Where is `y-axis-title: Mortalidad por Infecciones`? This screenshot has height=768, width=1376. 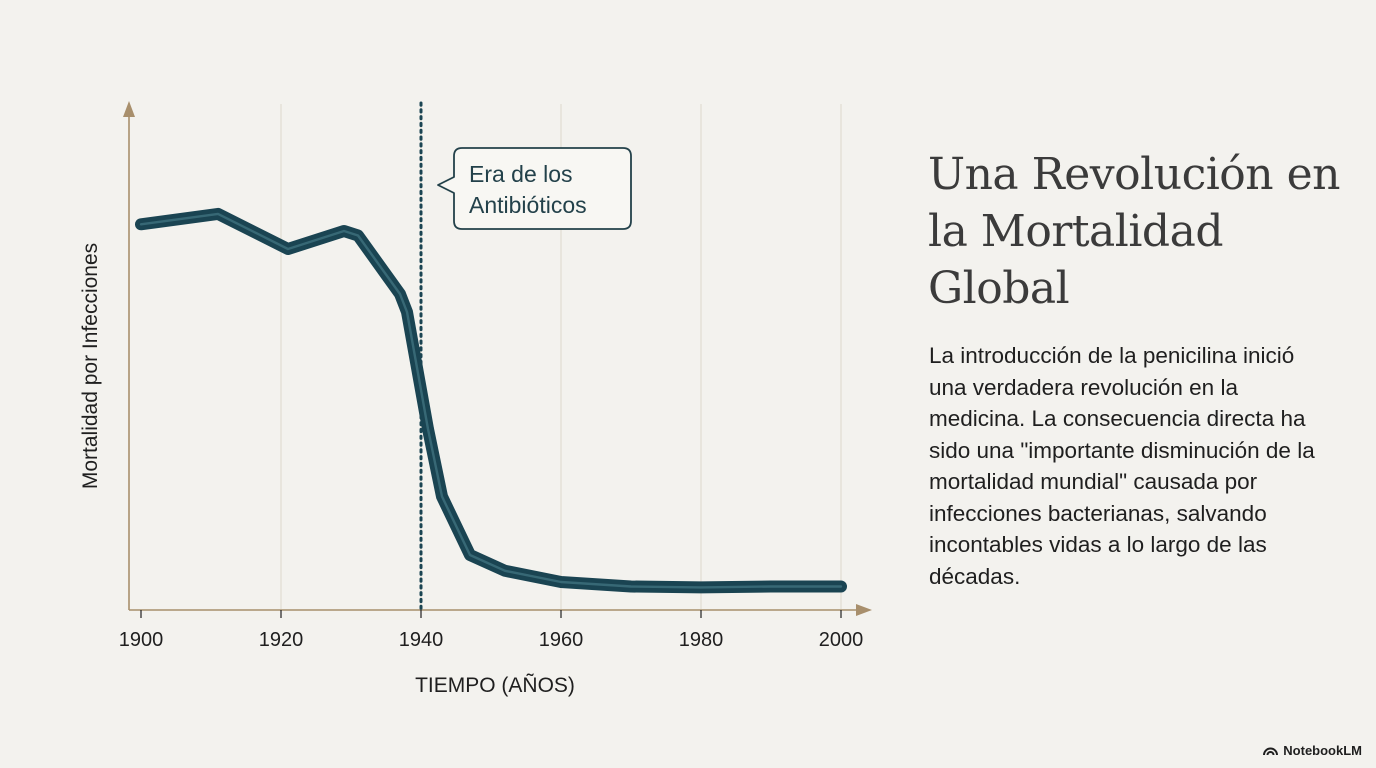 y-axis-title: Mortalidad por Infecciones is located at coordinates (90, 366).